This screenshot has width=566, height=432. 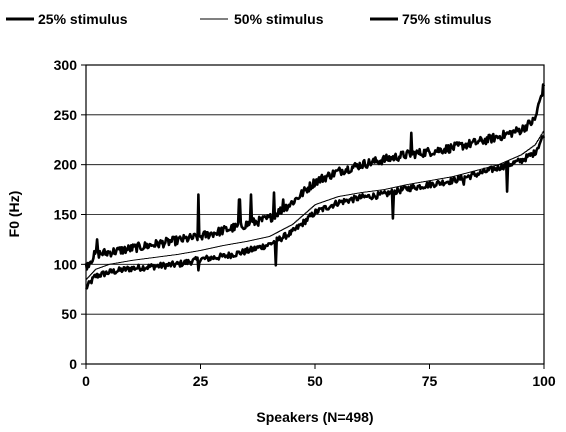 I want to click on y-tick-label: 200, so click(x=66, y=165).